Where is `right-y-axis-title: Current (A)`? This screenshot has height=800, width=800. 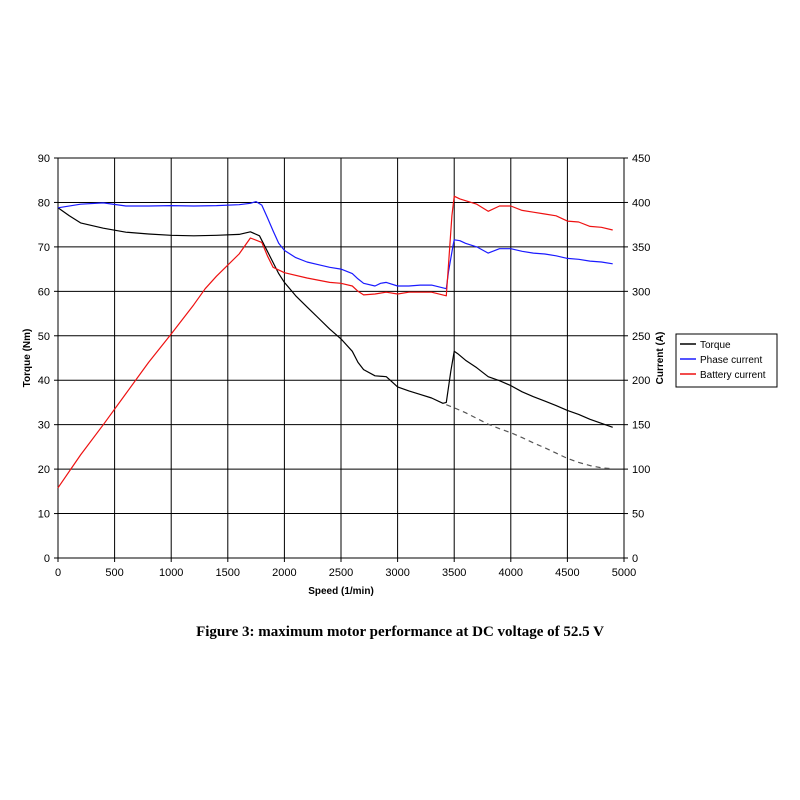 right-y-axis-title: Current (A) is located at coordinates (660, 358).